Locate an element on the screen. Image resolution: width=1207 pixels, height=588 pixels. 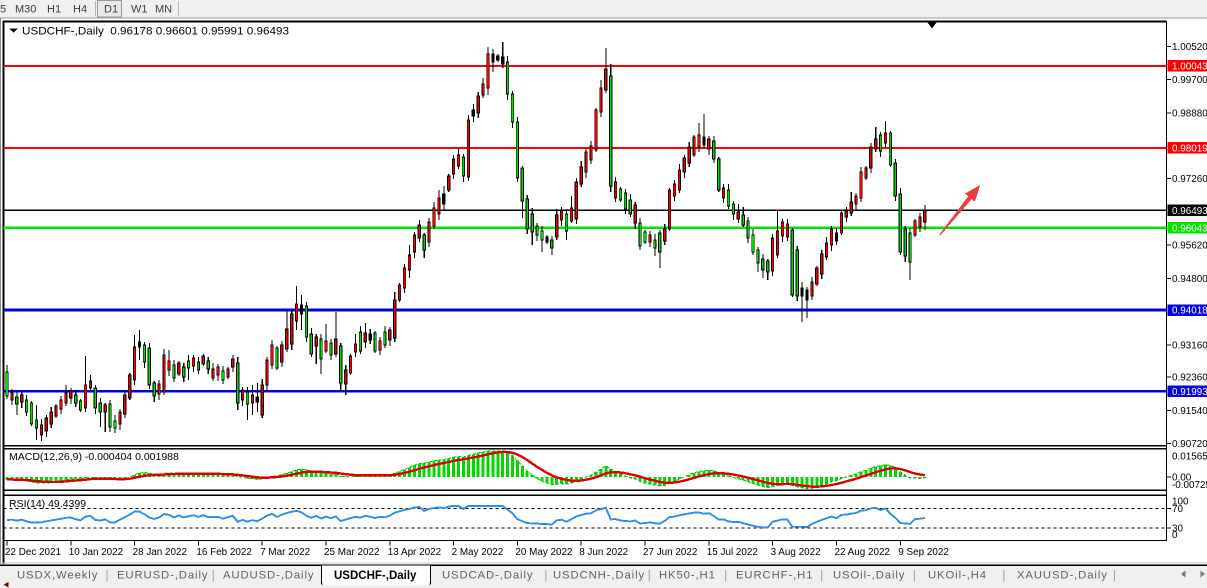
svg-text: 0.96043 is located at coordinates (1189, 229).